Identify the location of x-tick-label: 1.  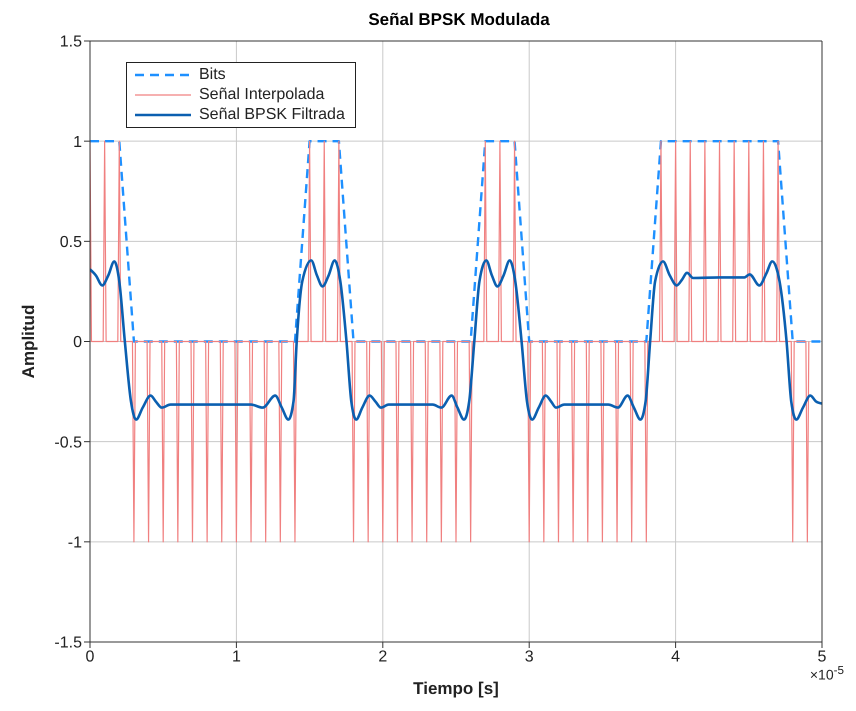
(236, 657).